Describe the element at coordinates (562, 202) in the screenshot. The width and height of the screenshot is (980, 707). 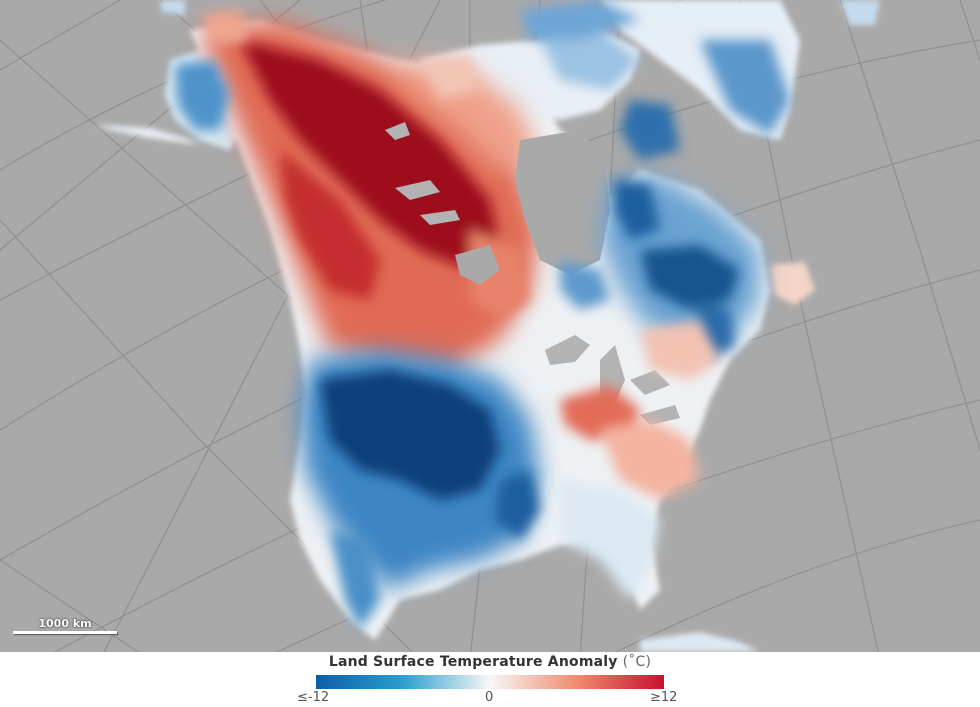
I see `hudson-bay` at that location.